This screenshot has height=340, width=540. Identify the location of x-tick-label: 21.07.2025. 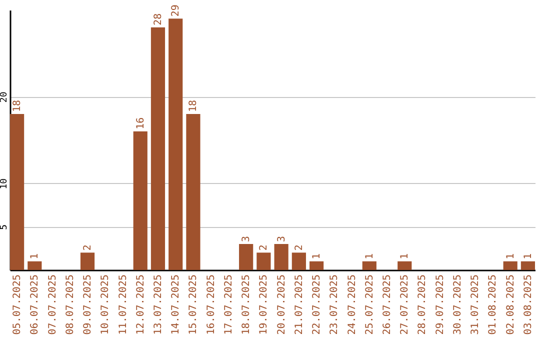
(299, 304).